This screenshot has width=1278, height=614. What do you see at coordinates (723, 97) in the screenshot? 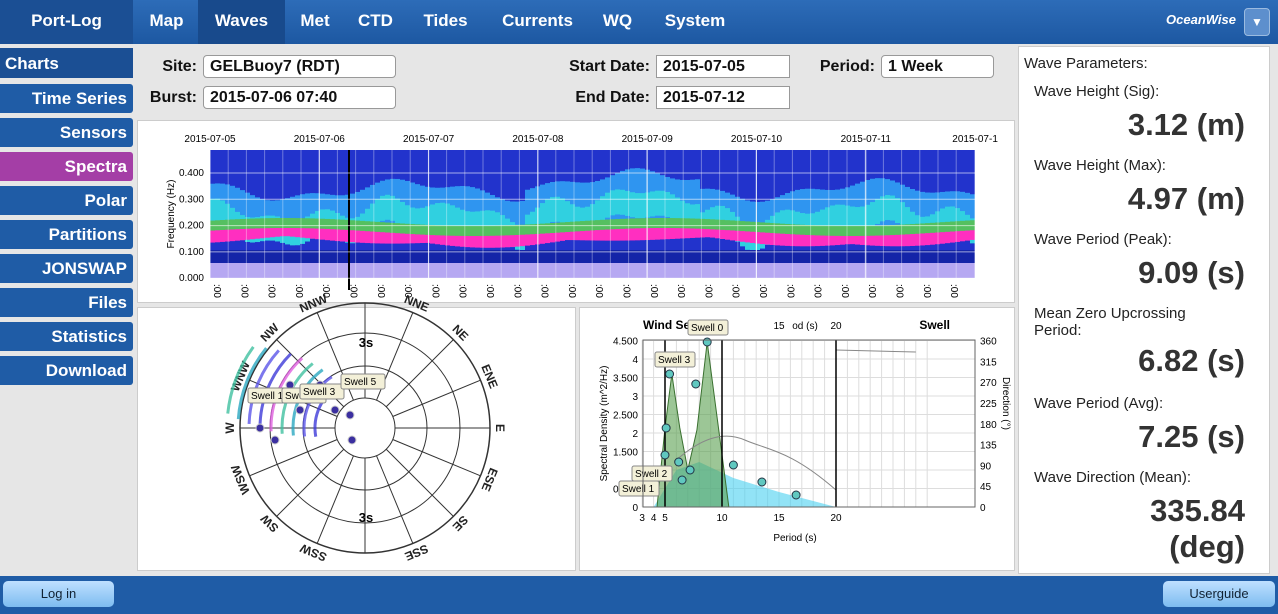
I see `date-input: 2015-07-12` at bounding box center [723, 97].